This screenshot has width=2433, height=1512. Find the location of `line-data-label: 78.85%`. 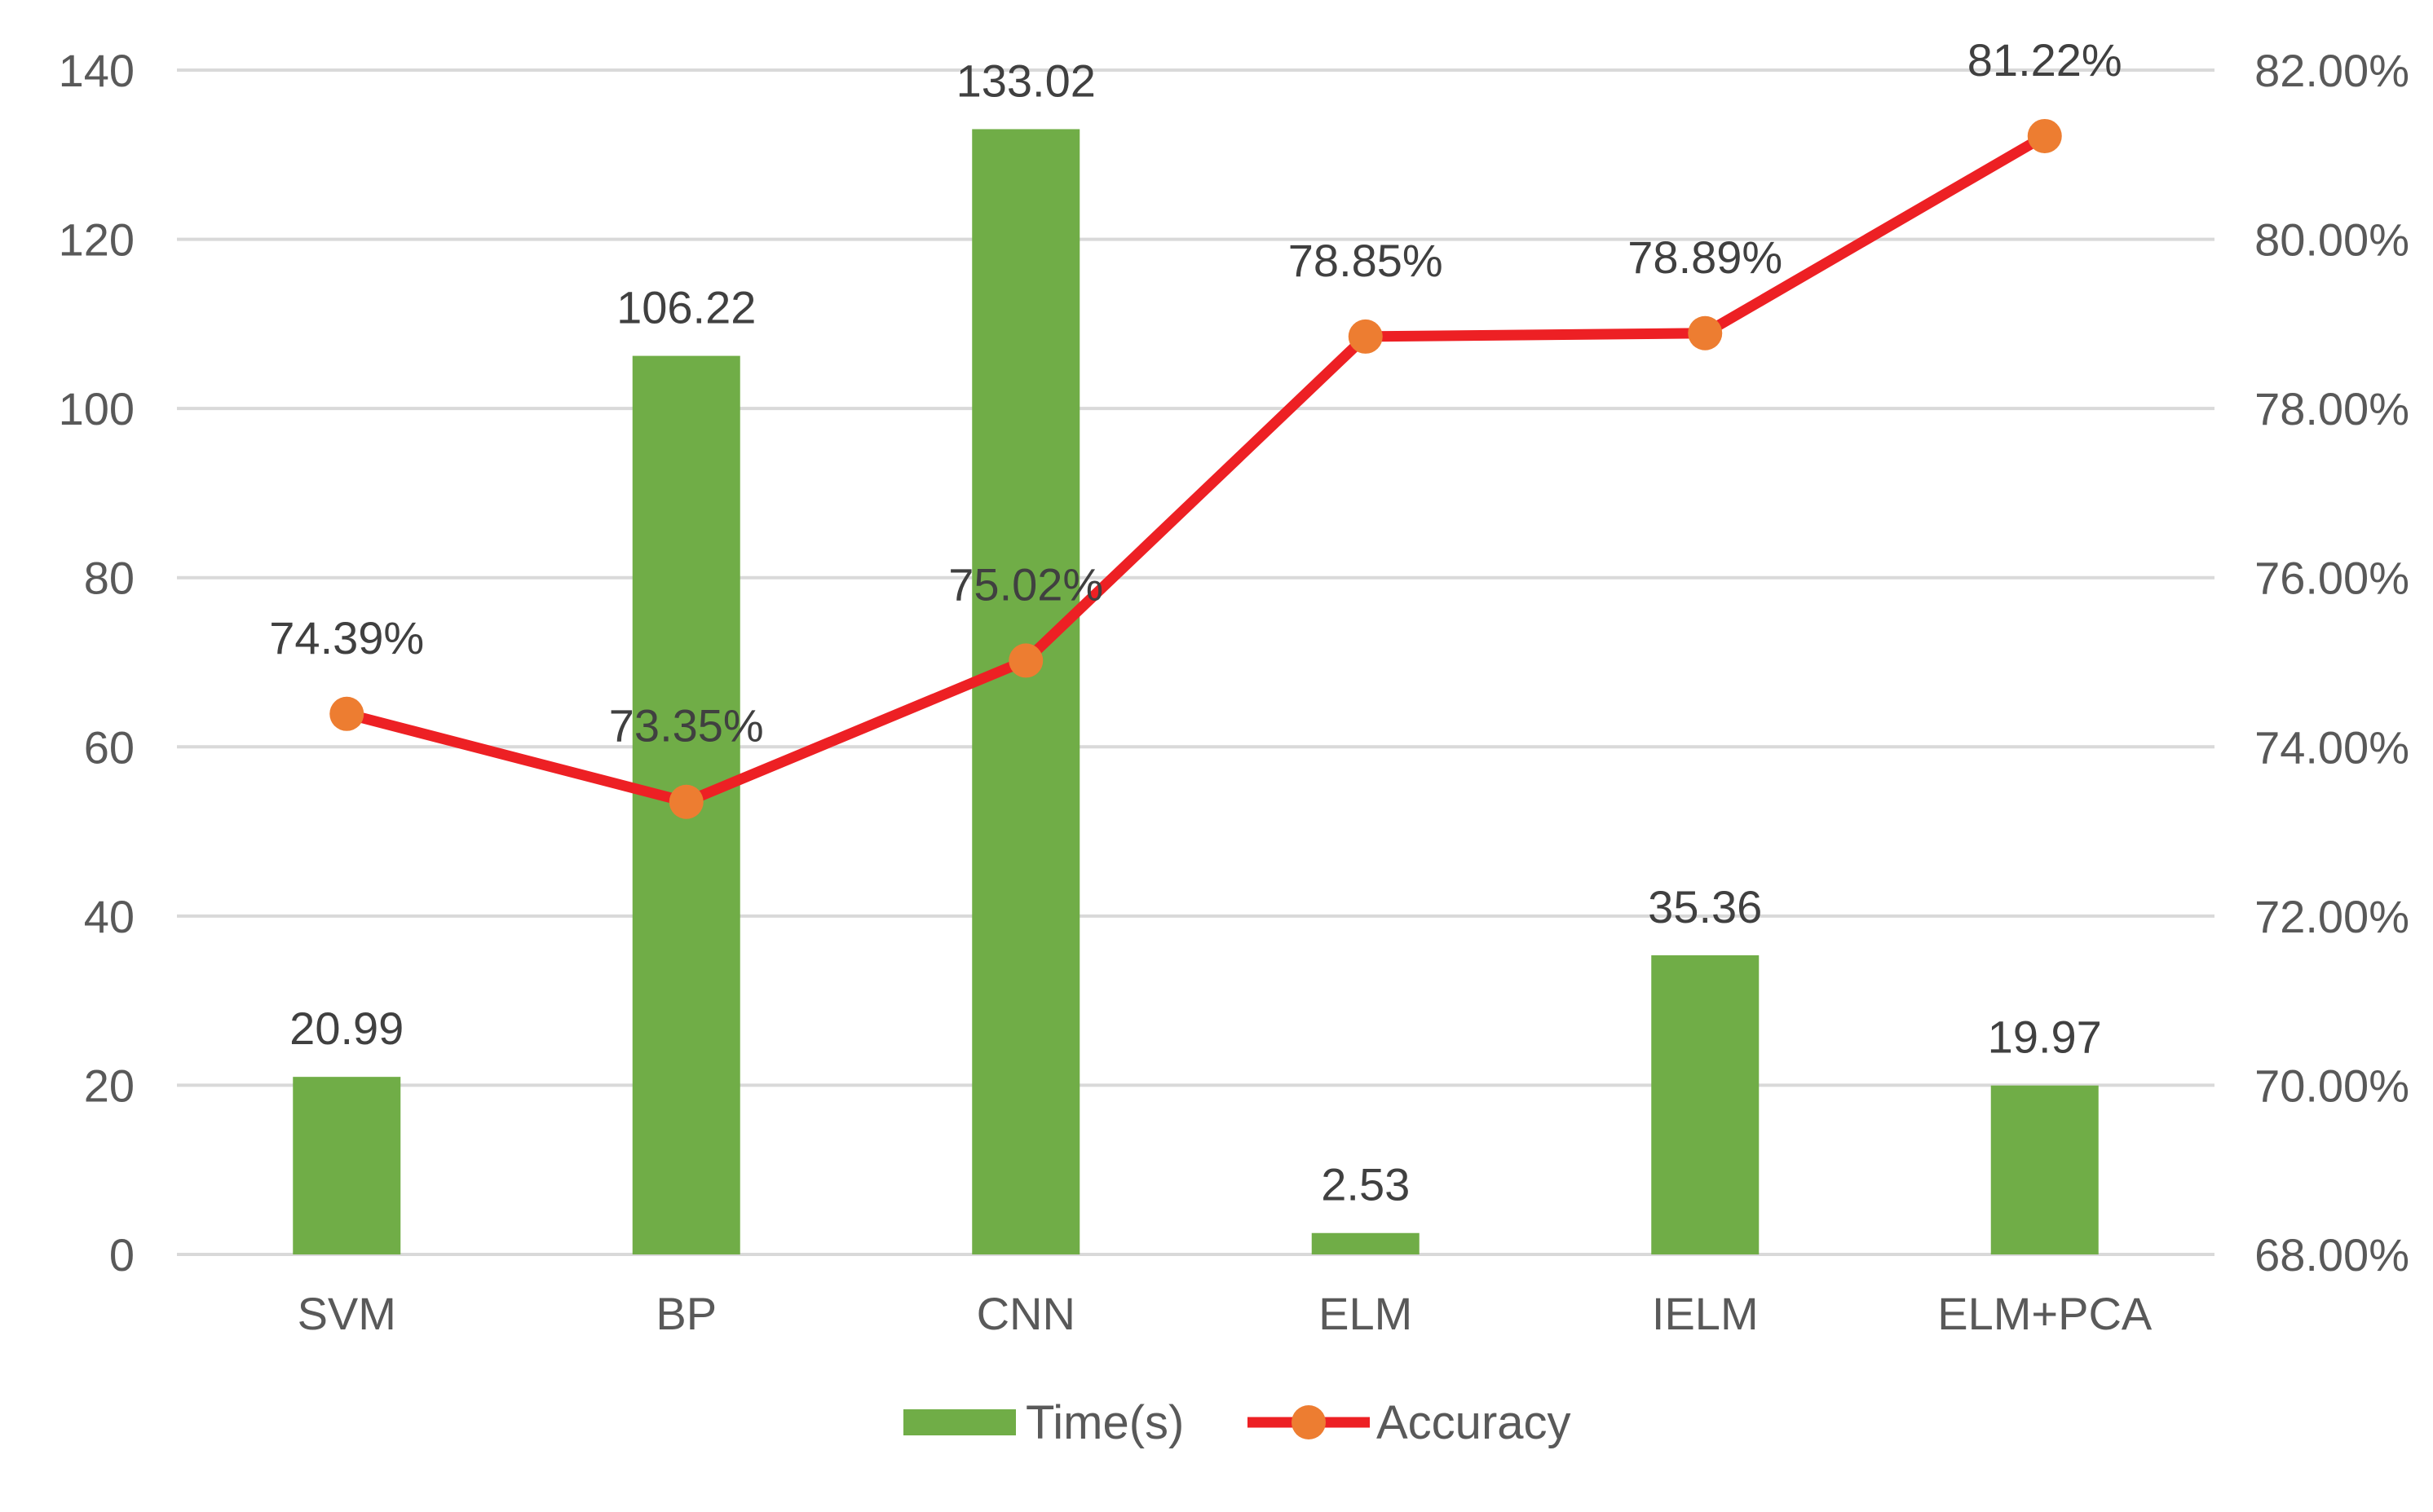

line-data-label: 78.85% is located at coordinates (1365, 260).